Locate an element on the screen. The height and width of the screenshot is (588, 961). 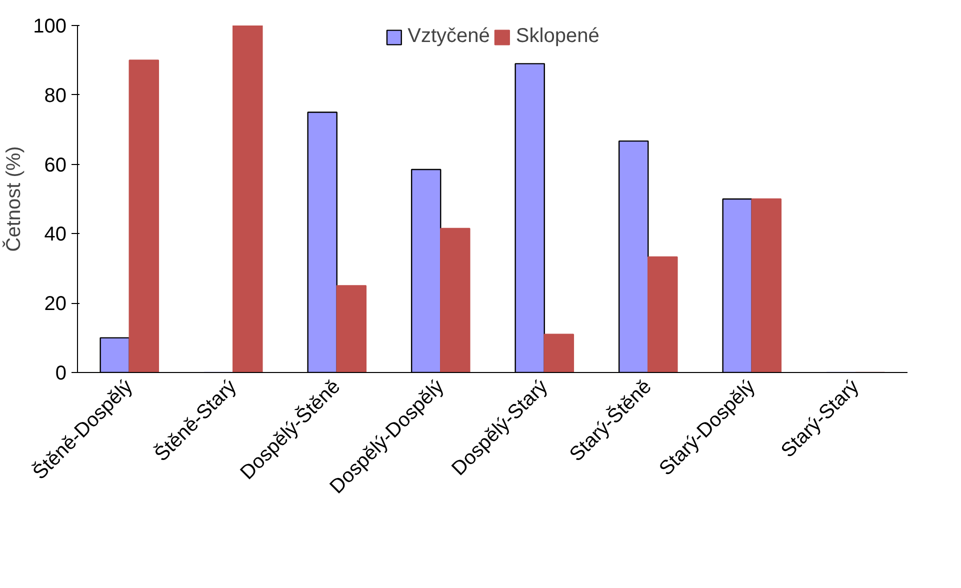
legend-label: Vztyčené is located at coordinates (449, 36).